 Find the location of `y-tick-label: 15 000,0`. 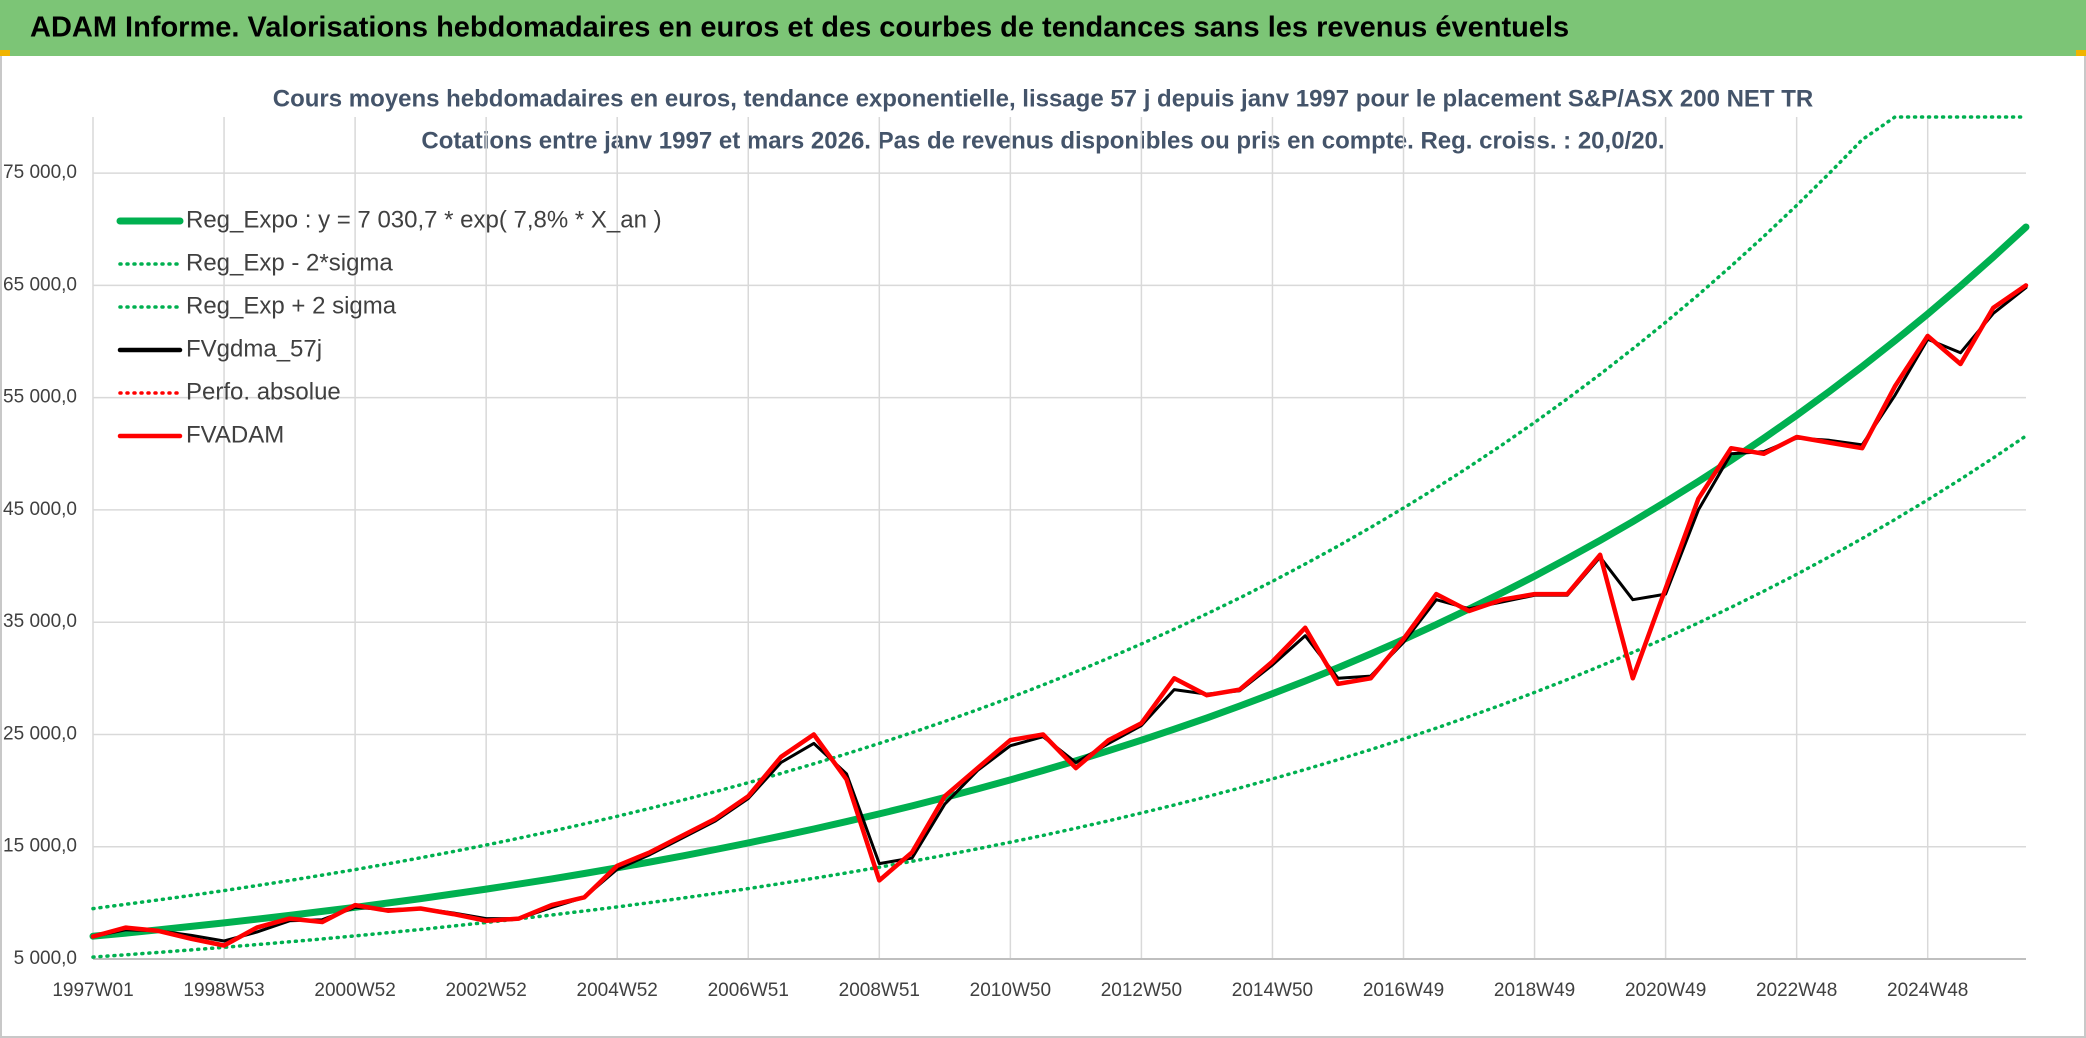

y-tick-label: 15 000,0 is located at coordinates (40, 846).